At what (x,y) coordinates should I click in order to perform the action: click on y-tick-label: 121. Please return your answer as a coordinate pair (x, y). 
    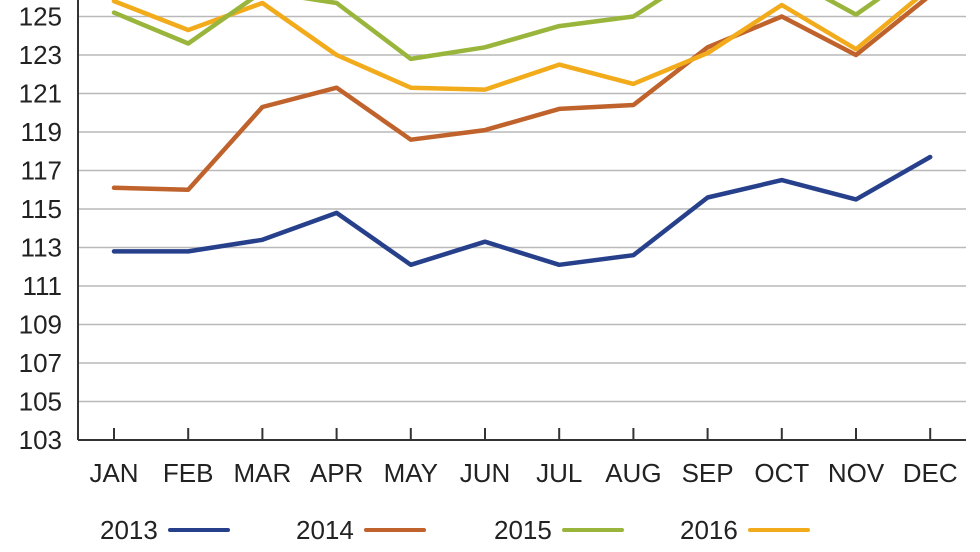
    Looking at the image, I should click on (40, 94).